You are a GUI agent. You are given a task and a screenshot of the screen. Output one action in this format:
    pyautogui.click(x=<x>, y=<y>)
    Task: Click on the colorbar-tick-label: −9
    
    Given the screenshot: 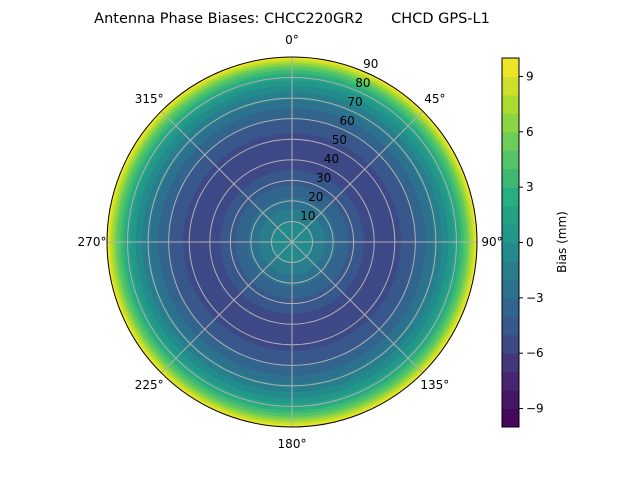 What is the action you would take?
    pyautogui.click(x=535, y=409)
    